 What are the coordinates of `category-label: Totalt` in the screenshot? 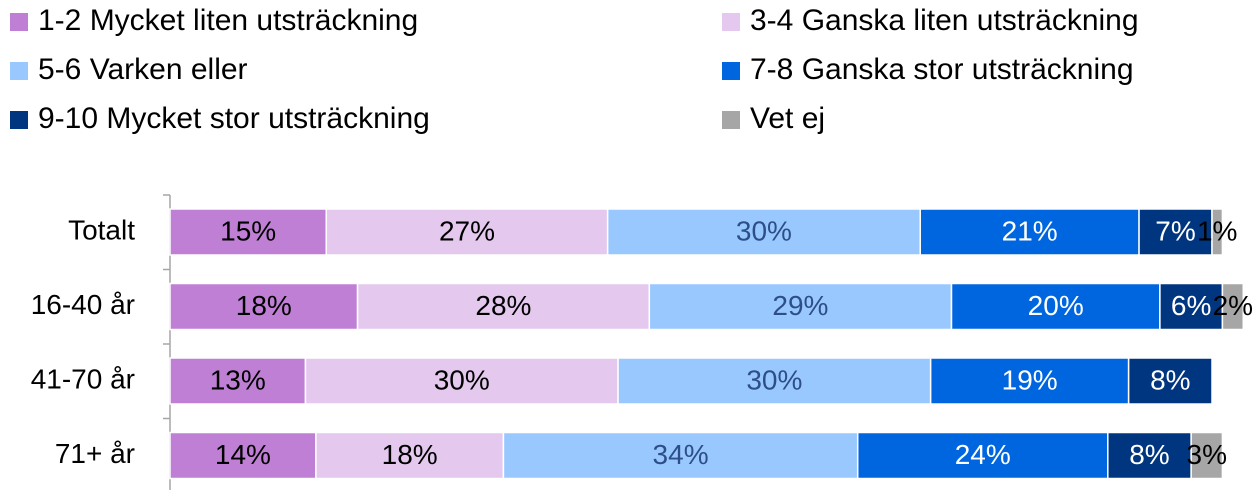 It's located at (101, 229).